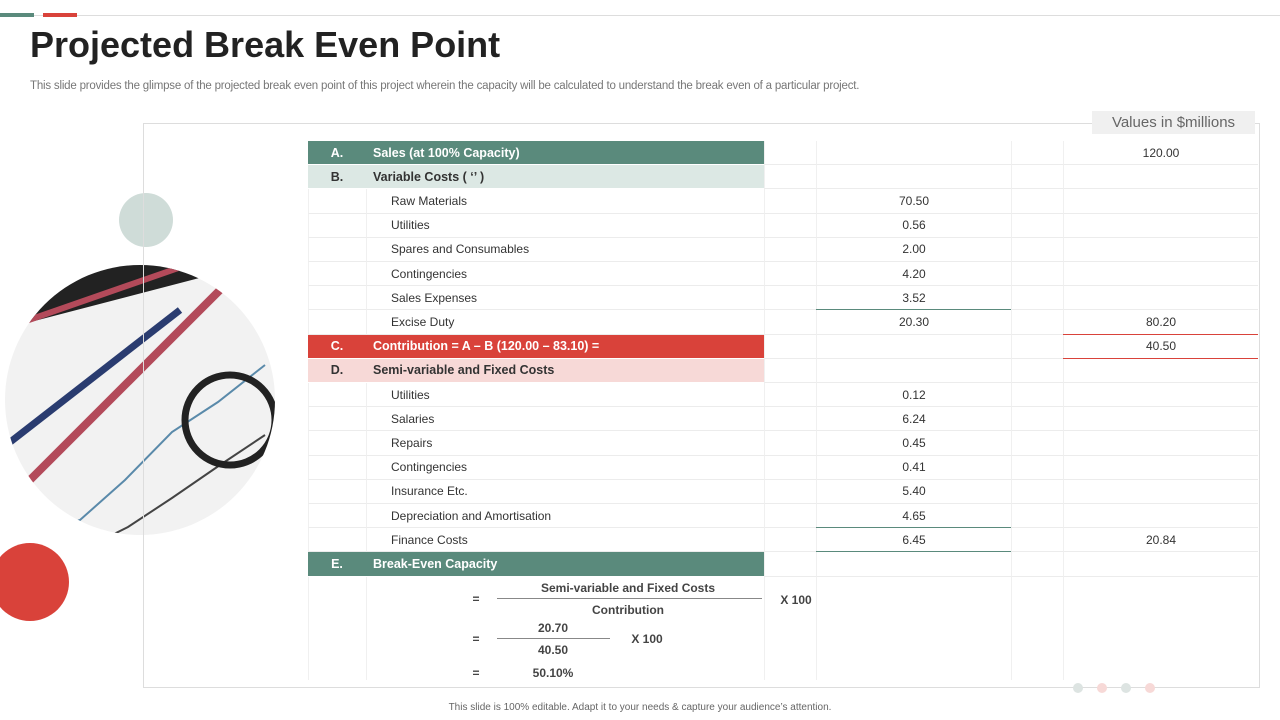 The width and height of the screenshot is (1280, 720). Describe the element at coordinates (913, 491) in the screenshot. I see `cell-amount: 5.40` at that location.